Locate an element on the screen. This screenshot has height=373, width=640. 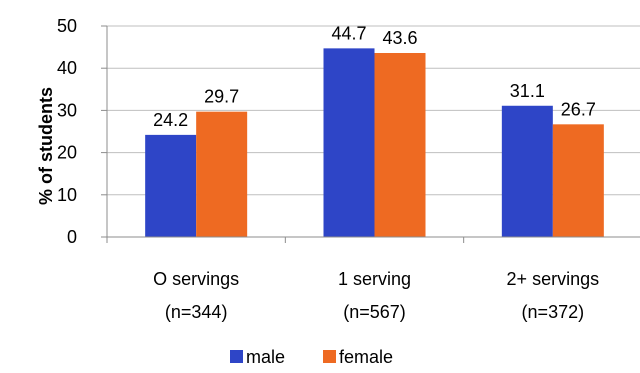
data-label: 44.7 is located at coordinates (348, 33).